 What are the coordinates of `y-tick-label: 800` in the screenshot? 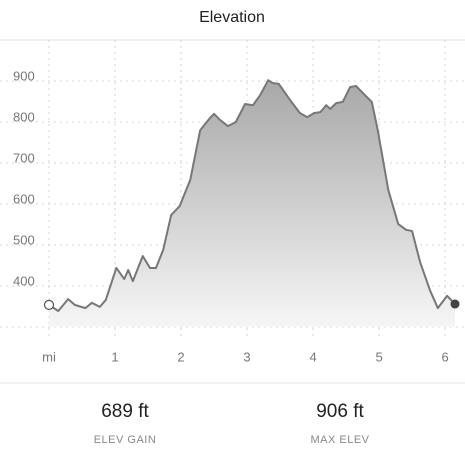 It's located at (24, 116).